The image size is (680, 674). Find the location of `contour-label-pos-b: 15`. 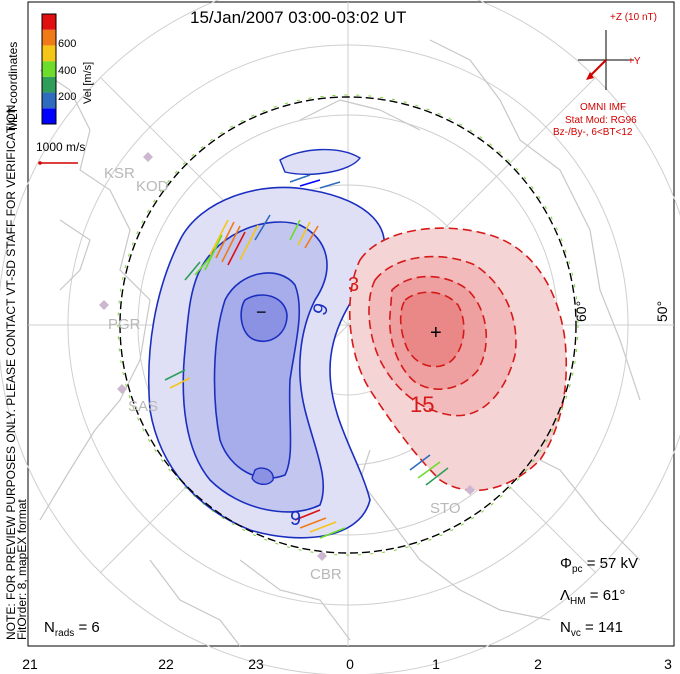

contour-label-pos-b: 15 is located at coordinates (422, 404).